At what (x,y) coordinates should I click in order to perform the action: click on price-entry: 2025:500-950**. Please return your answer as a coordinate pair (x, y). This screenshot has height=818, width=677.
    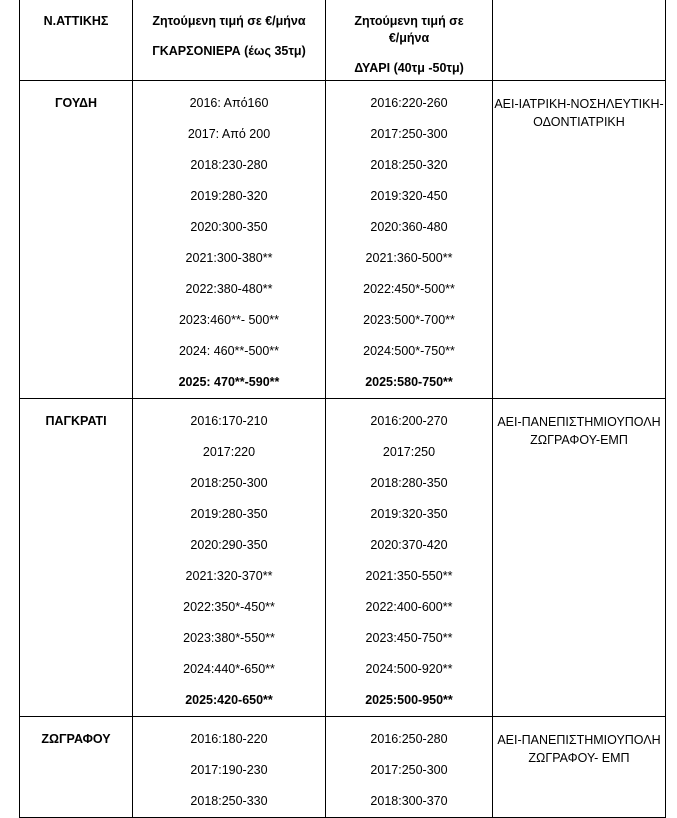
    Looking at the image, I should click on (409, 700).